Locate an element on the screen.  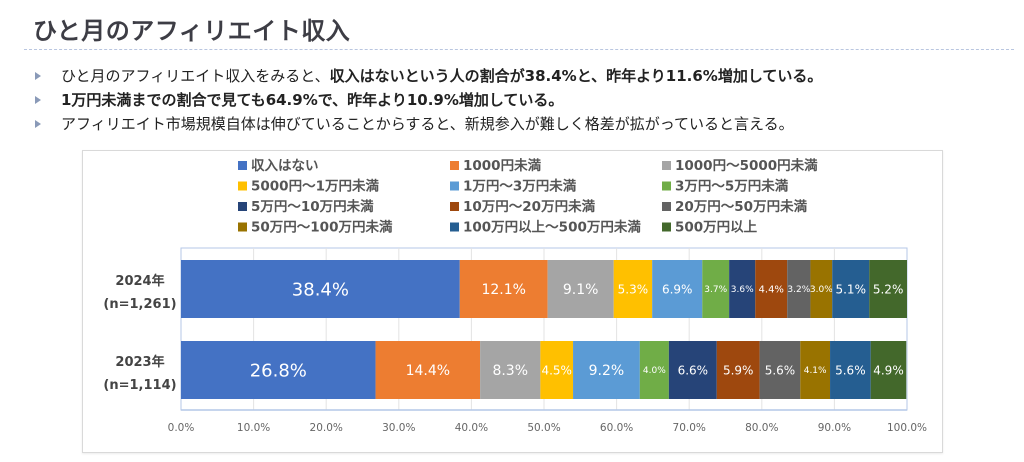
data-label-1-7: 5.9% is located at coordinates (738, 370).